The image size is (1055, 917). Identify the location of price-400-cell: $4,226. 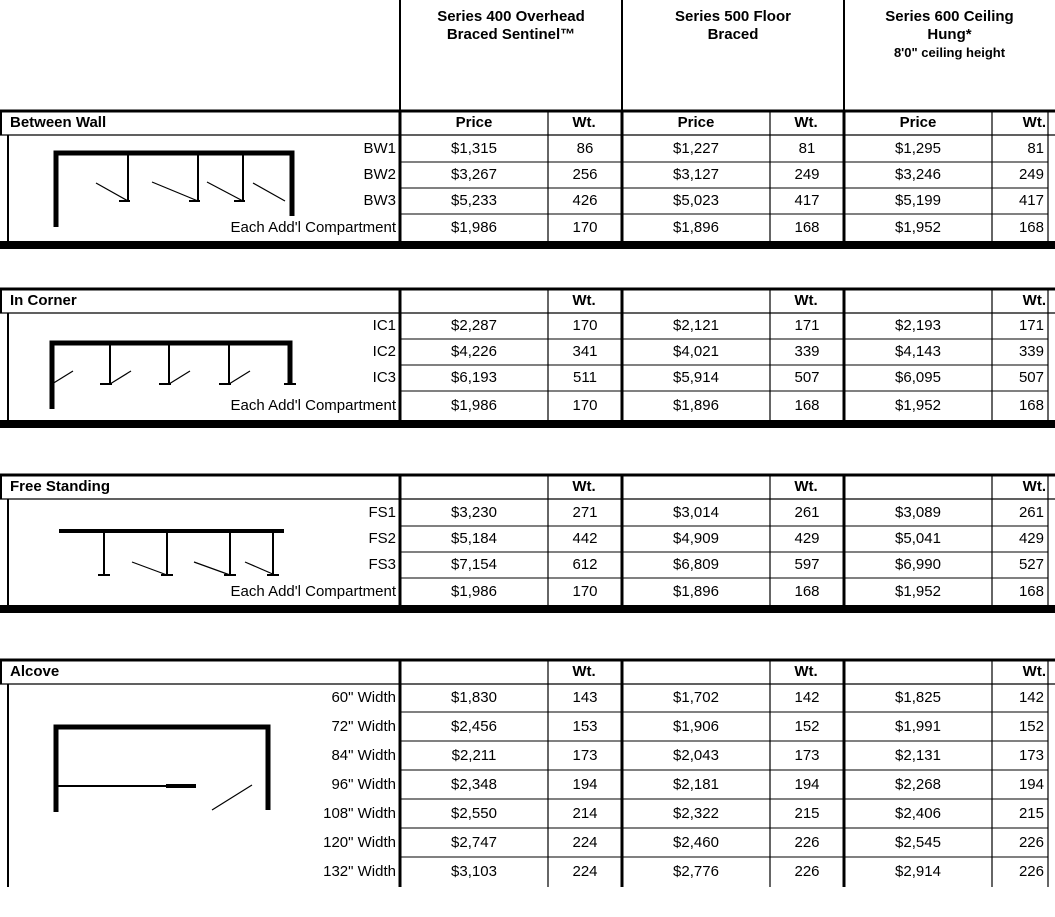
(474, 351).